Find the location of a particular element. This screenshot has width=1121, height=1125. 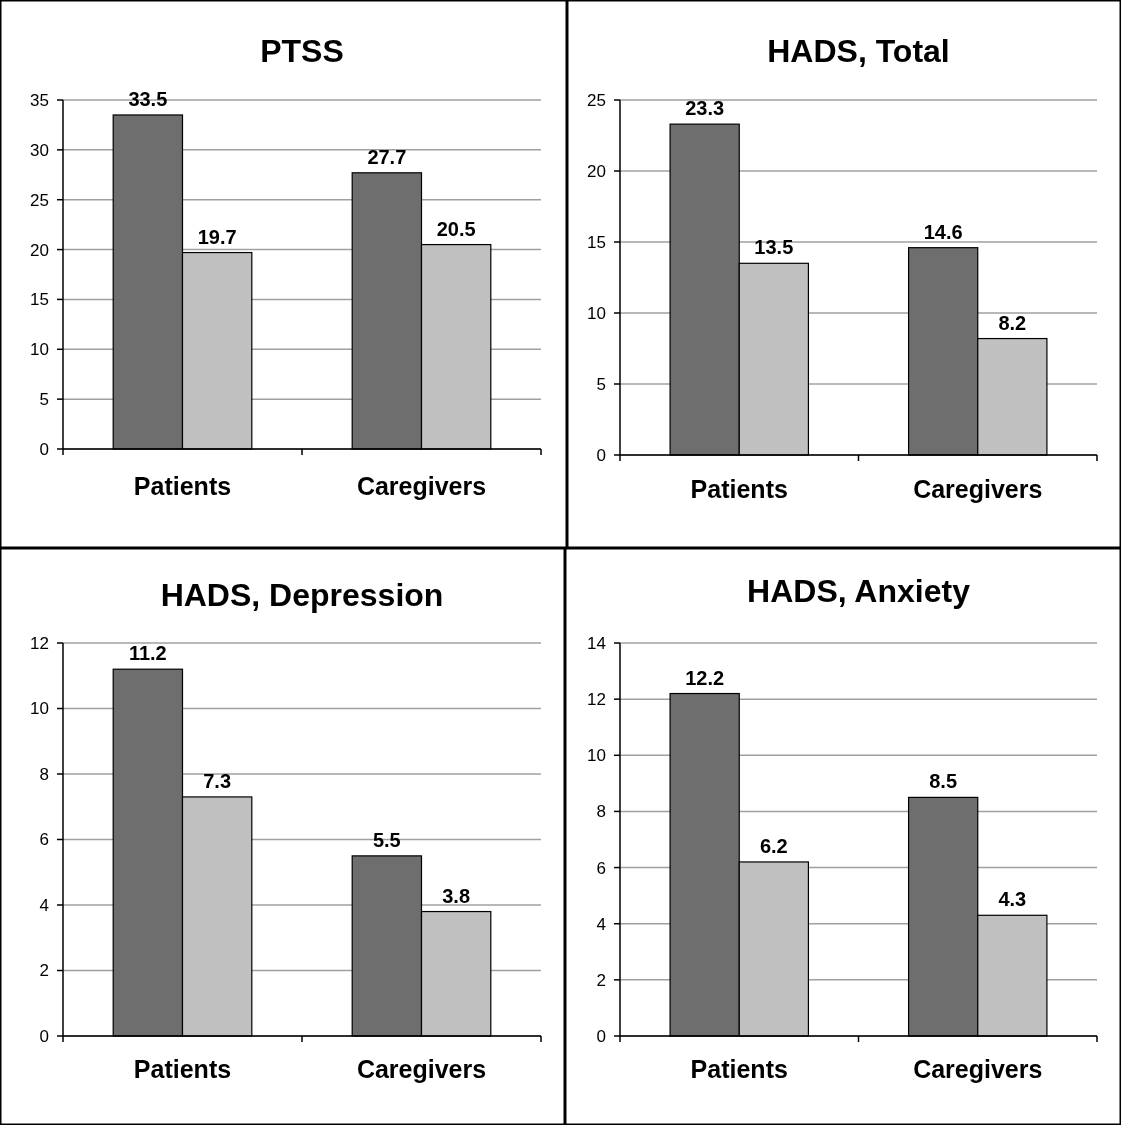

data-label: 4.3 is located at coordinates (1012, 899).